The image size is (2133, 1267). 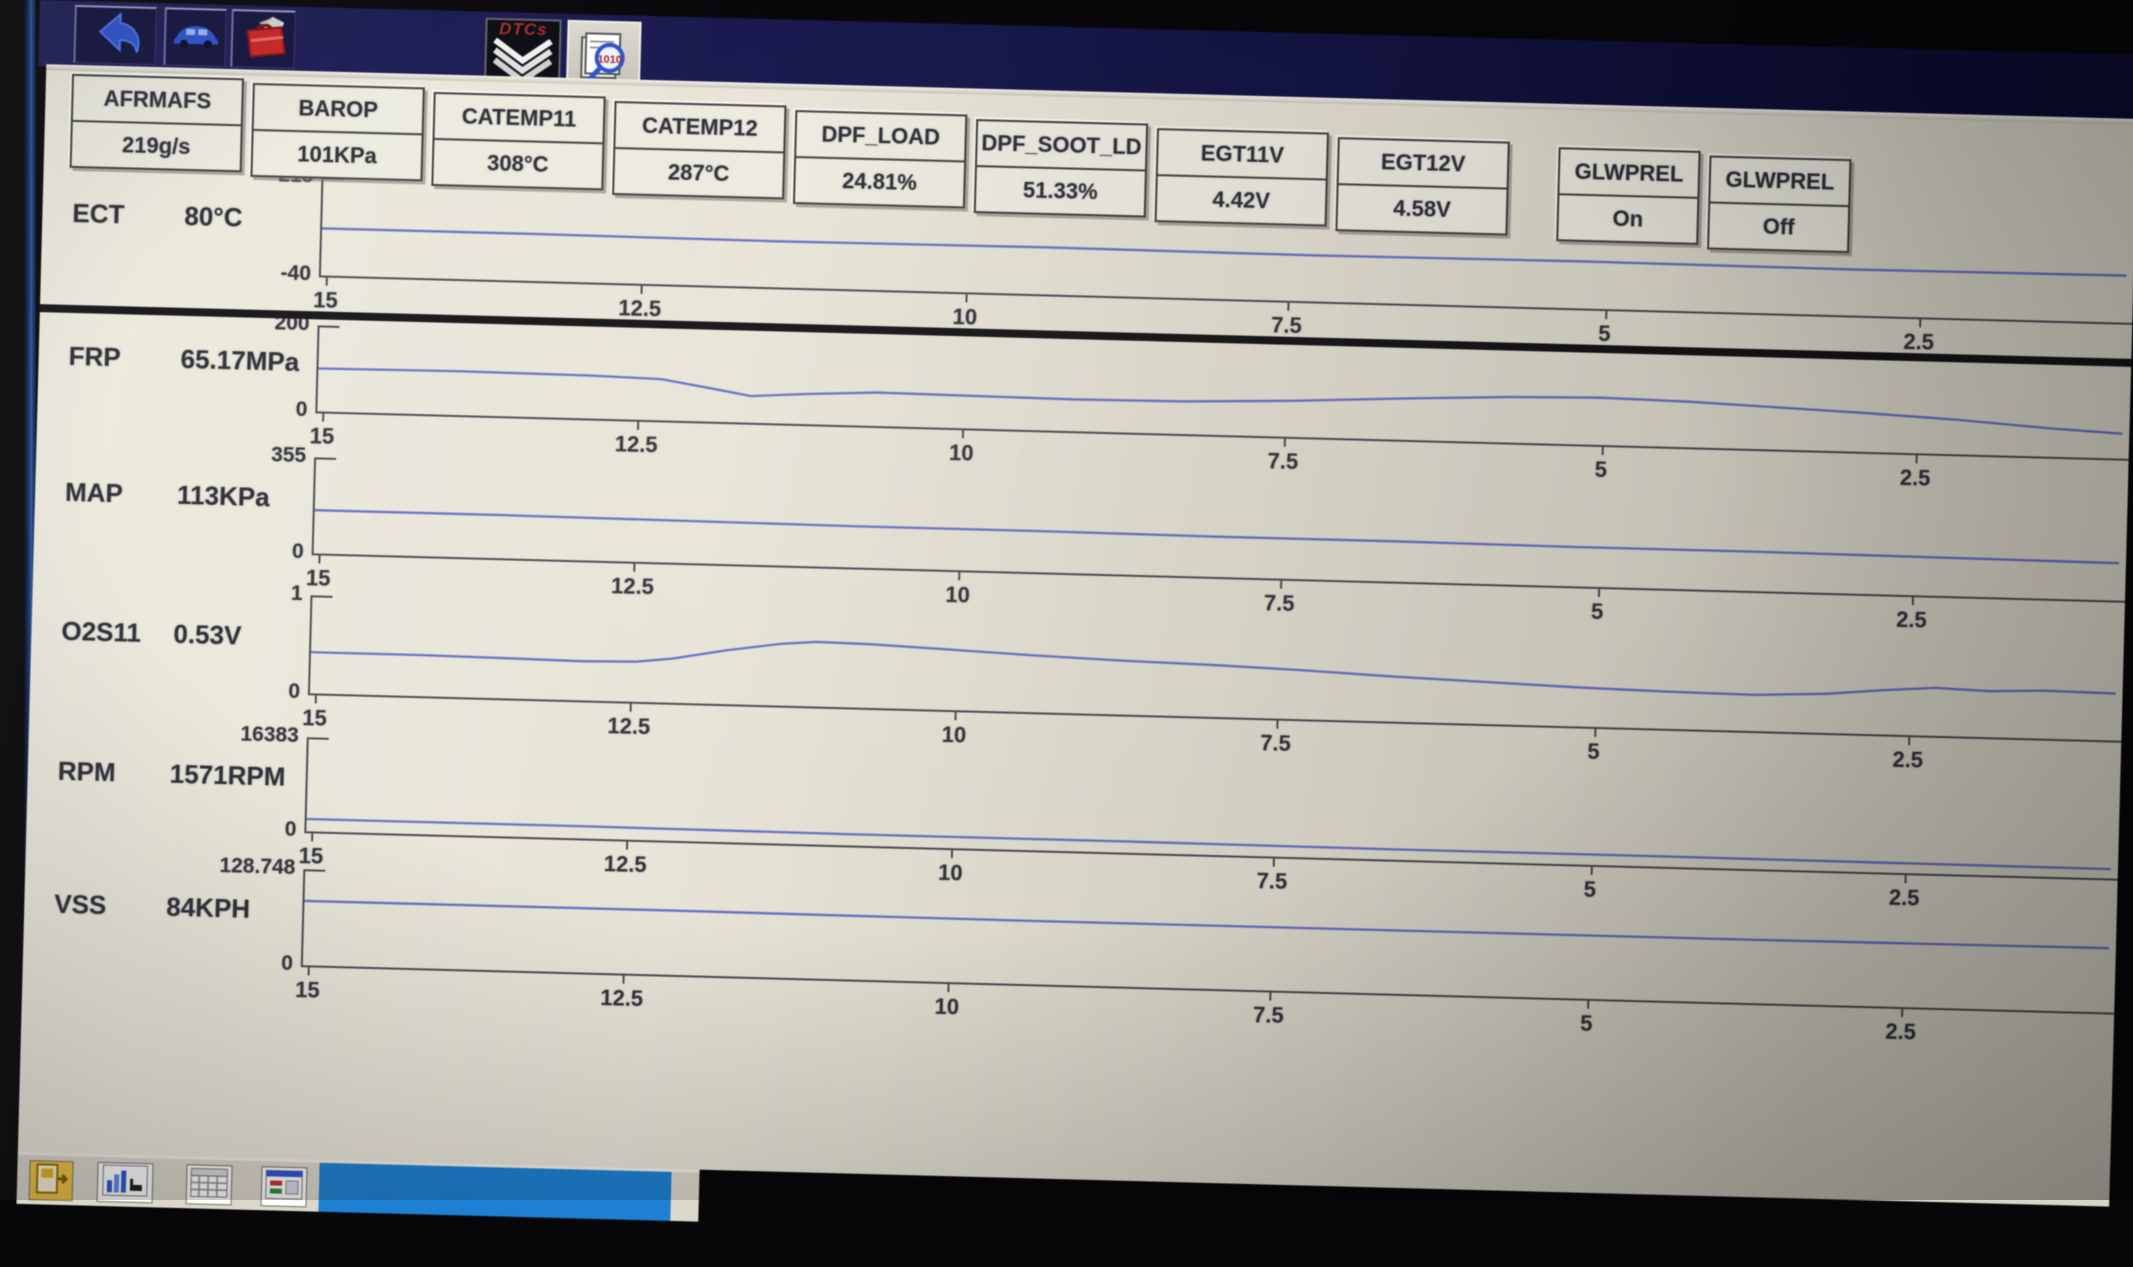 What do you see at coordinates (1241, 200) in the screenshot?
I see `parameter-value: 4.42V` at bounding box center [1241, 200].